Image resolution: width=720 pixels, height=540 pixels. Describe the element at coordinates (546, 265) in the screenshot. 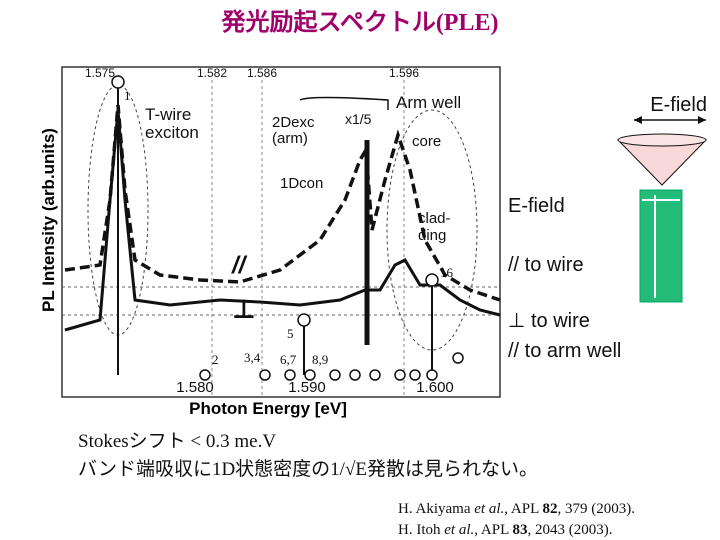

I see `legend-text: // to wire` at that location.